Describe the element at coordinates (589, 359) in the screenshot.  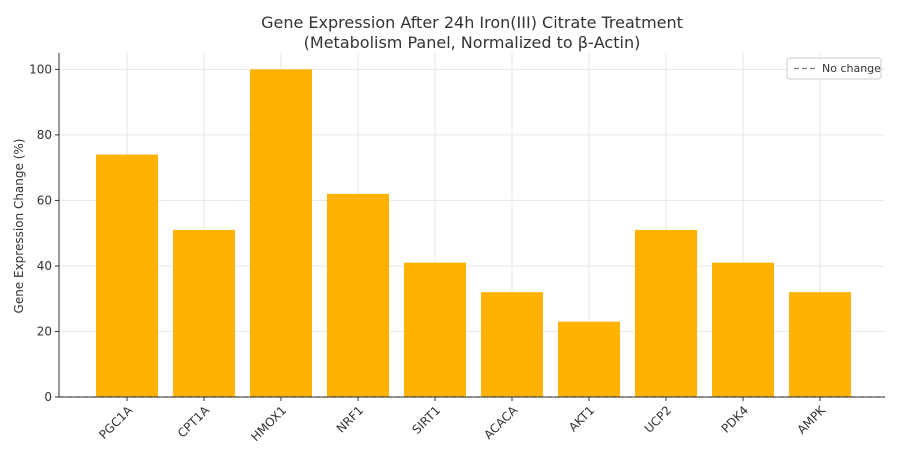
I see `bar-akt1` at that location.